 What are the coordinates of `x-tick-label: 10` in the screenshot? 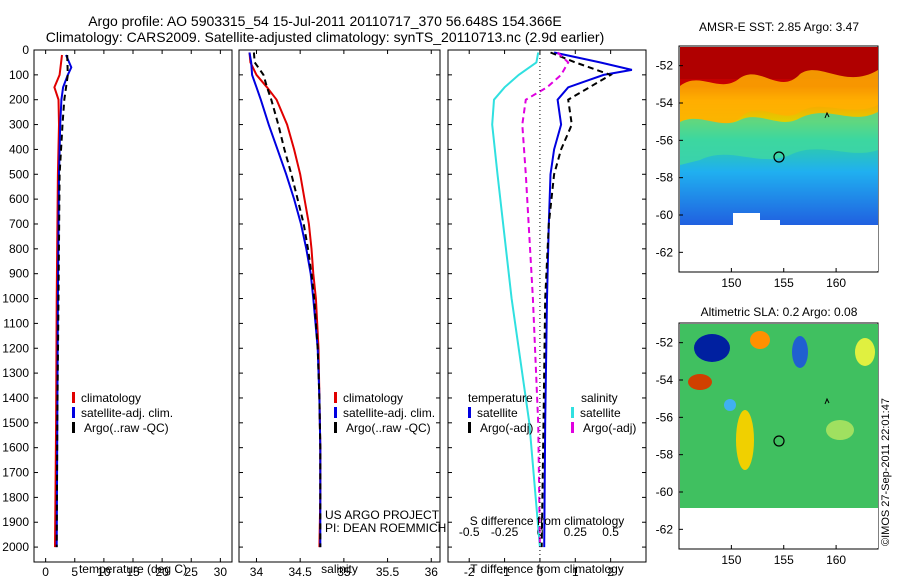 It's located at (104, 572).